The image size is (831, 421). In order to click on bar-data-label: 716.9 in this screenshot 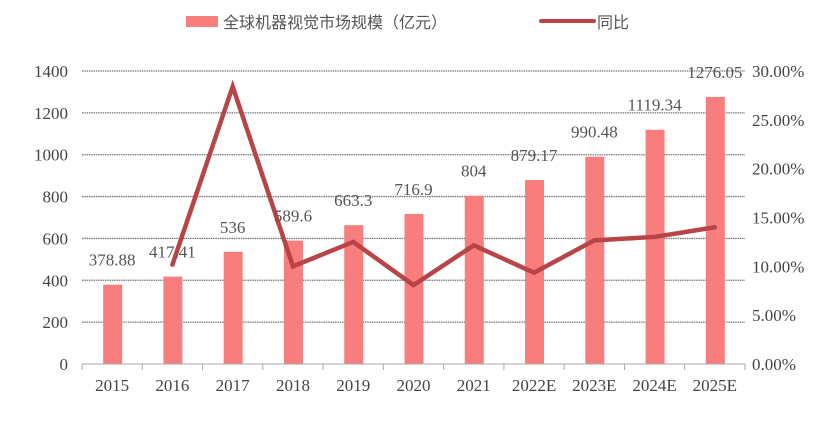, I will do `click(413, 189)`.